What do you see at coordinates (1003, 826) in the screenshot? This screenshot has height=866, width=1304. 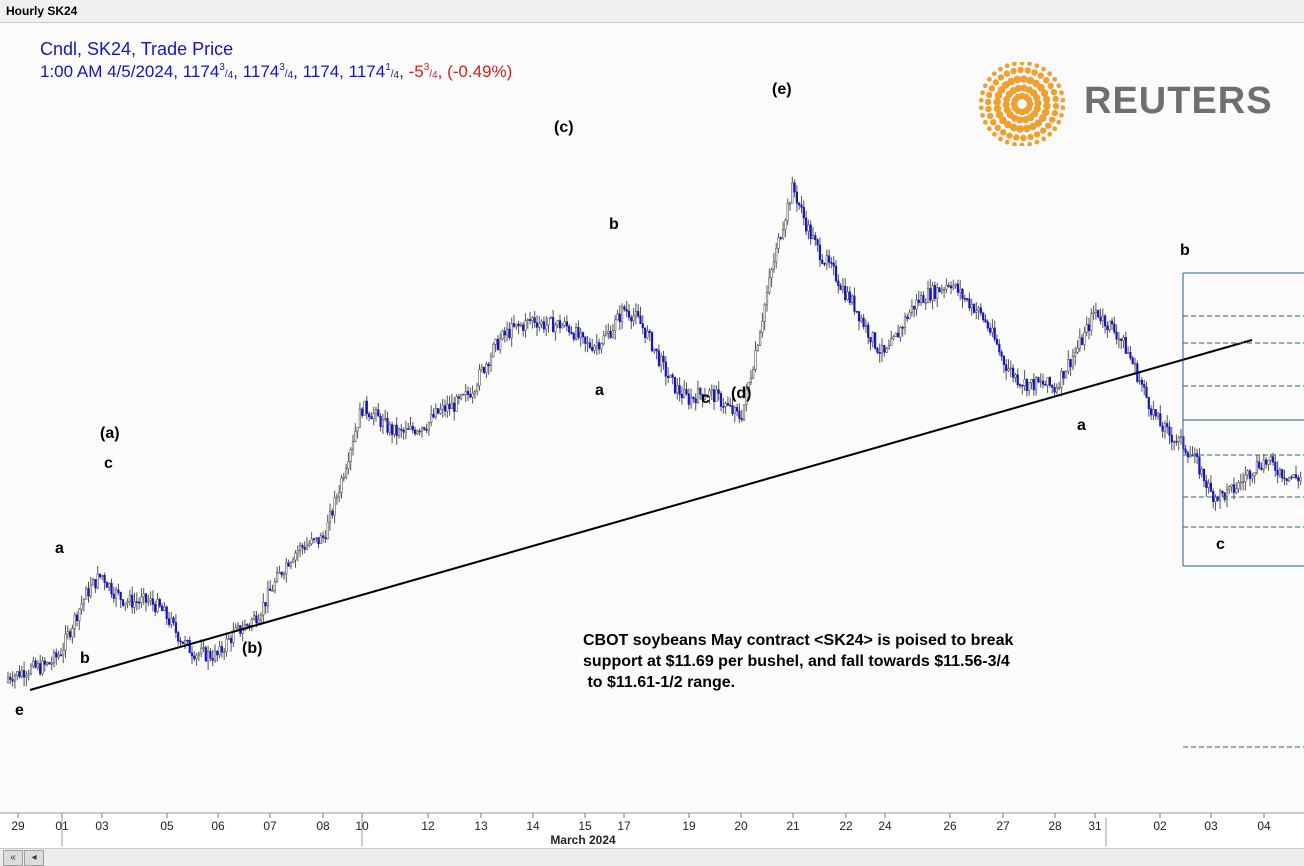 I see `x-tick-label: 27` at bounding box center [1003, 826].